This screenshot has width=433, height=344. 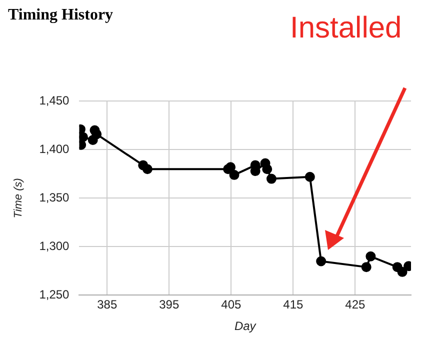 What do you see at coordinates (54, 149) in the screenshot?
I see `y-tick-label: 1,400` at bounding box center [54, 149].